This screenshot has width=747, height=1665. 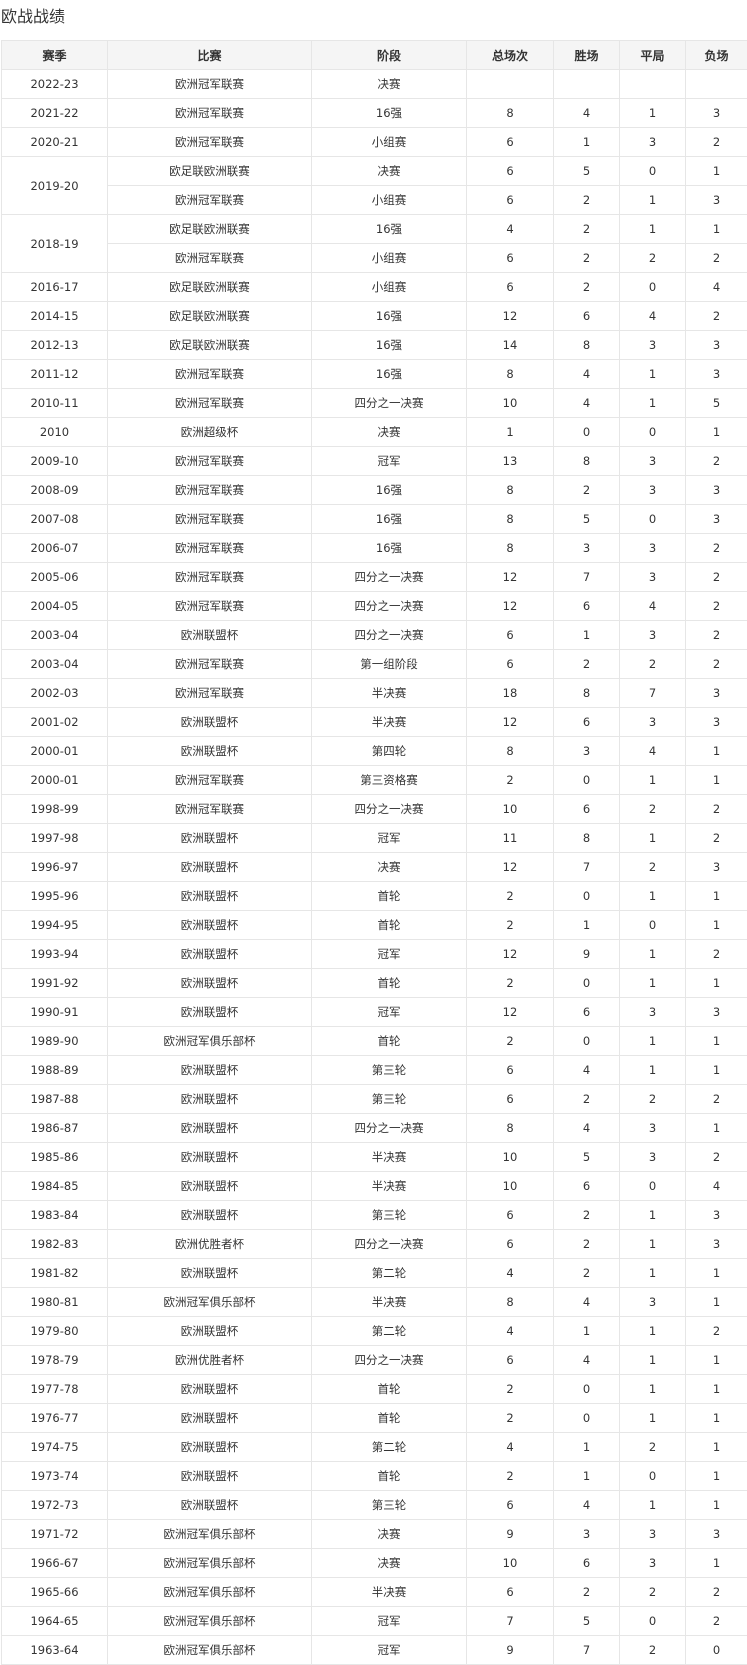 I want to click on header-played: 总场次, so click(x=510, y=55).